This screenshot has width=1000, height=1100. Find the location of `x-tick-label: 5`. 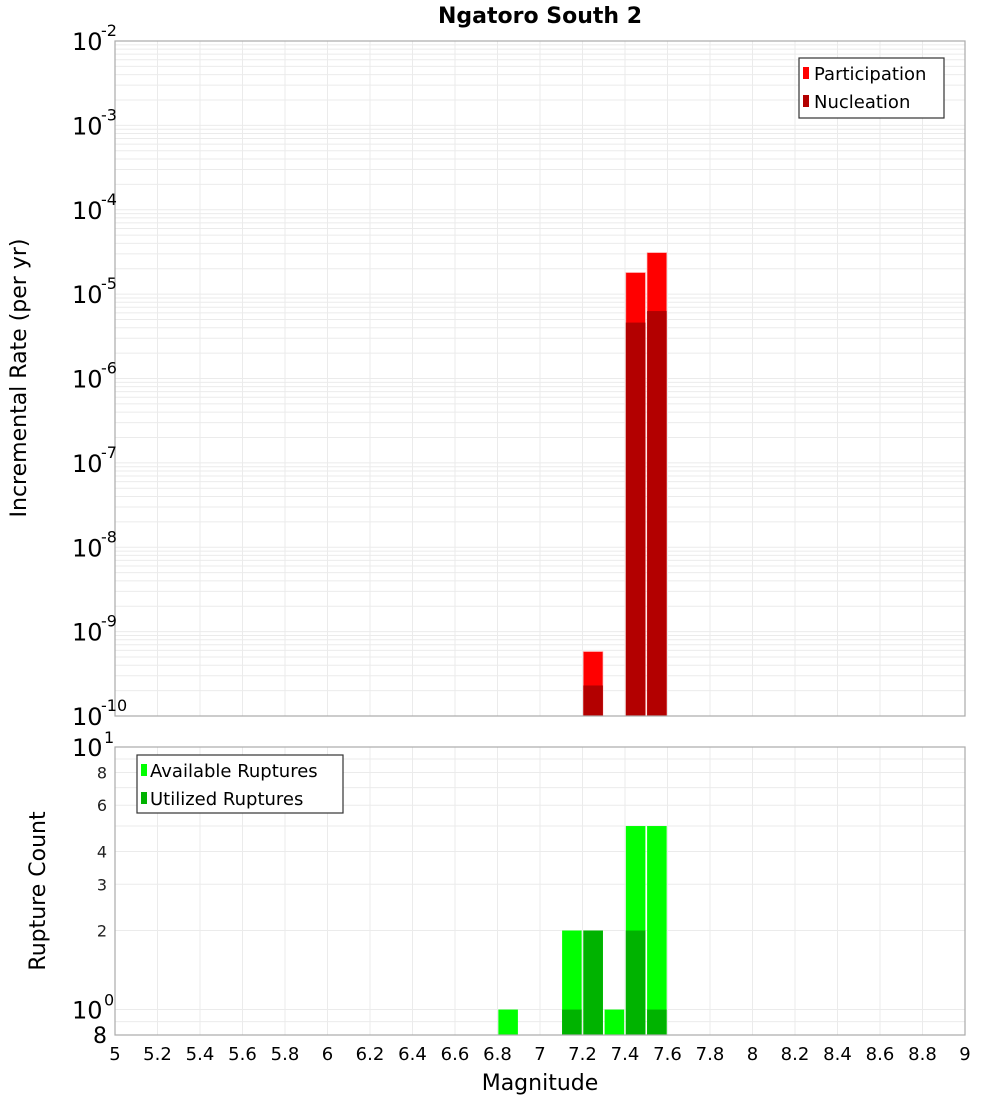

x-tick-label: 5 is located at coordinates (114, 1054).